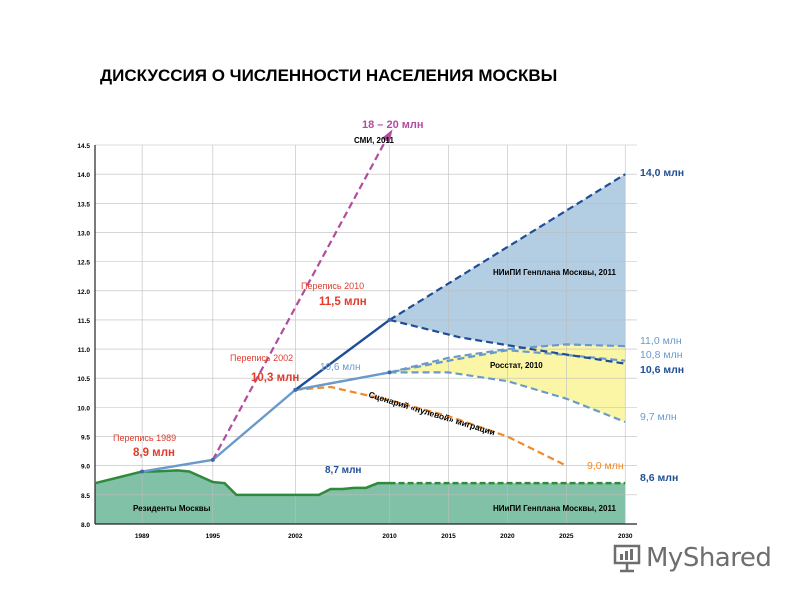 The height and width of the screenshot is (600, 800). Describe the element at coordinates (554, 508) in the screenshot. I see `niipi-bottom-label: НИиПИ Генплана Москвы, 2011` at that location.